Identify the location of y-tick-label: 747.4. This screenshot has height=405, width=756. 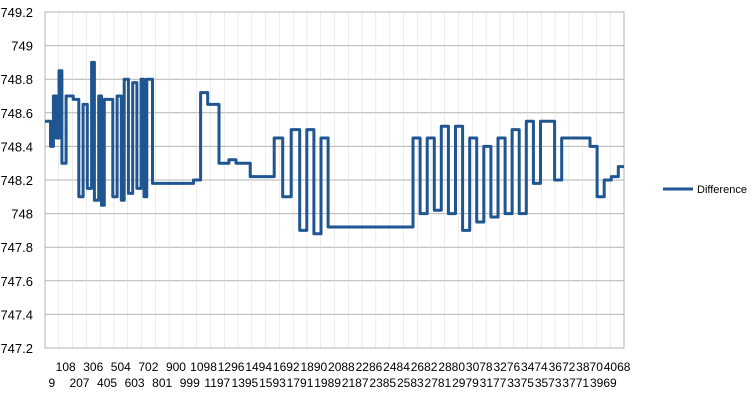
(16, 314).